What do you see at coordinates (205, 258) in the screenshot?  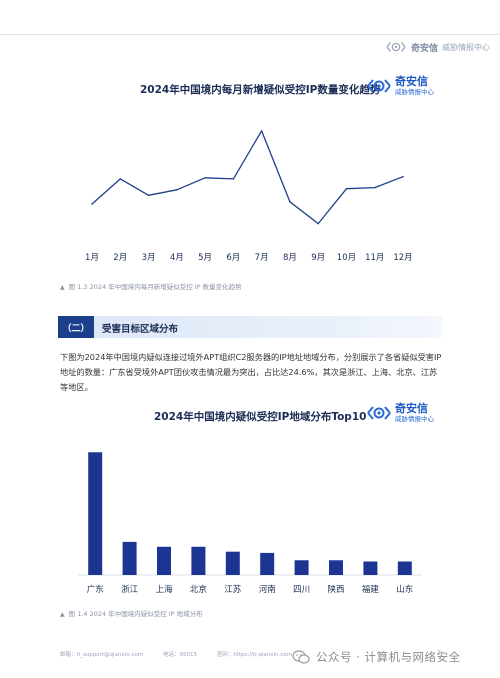 I see `x-tick-label: 5月` at bounding box center [205, 258].